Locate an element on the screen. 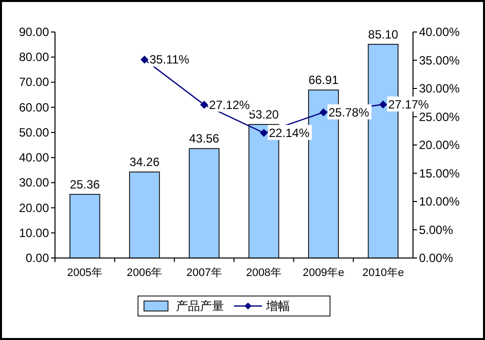  data-label: 25.78% is located at coordinates (349, 112).